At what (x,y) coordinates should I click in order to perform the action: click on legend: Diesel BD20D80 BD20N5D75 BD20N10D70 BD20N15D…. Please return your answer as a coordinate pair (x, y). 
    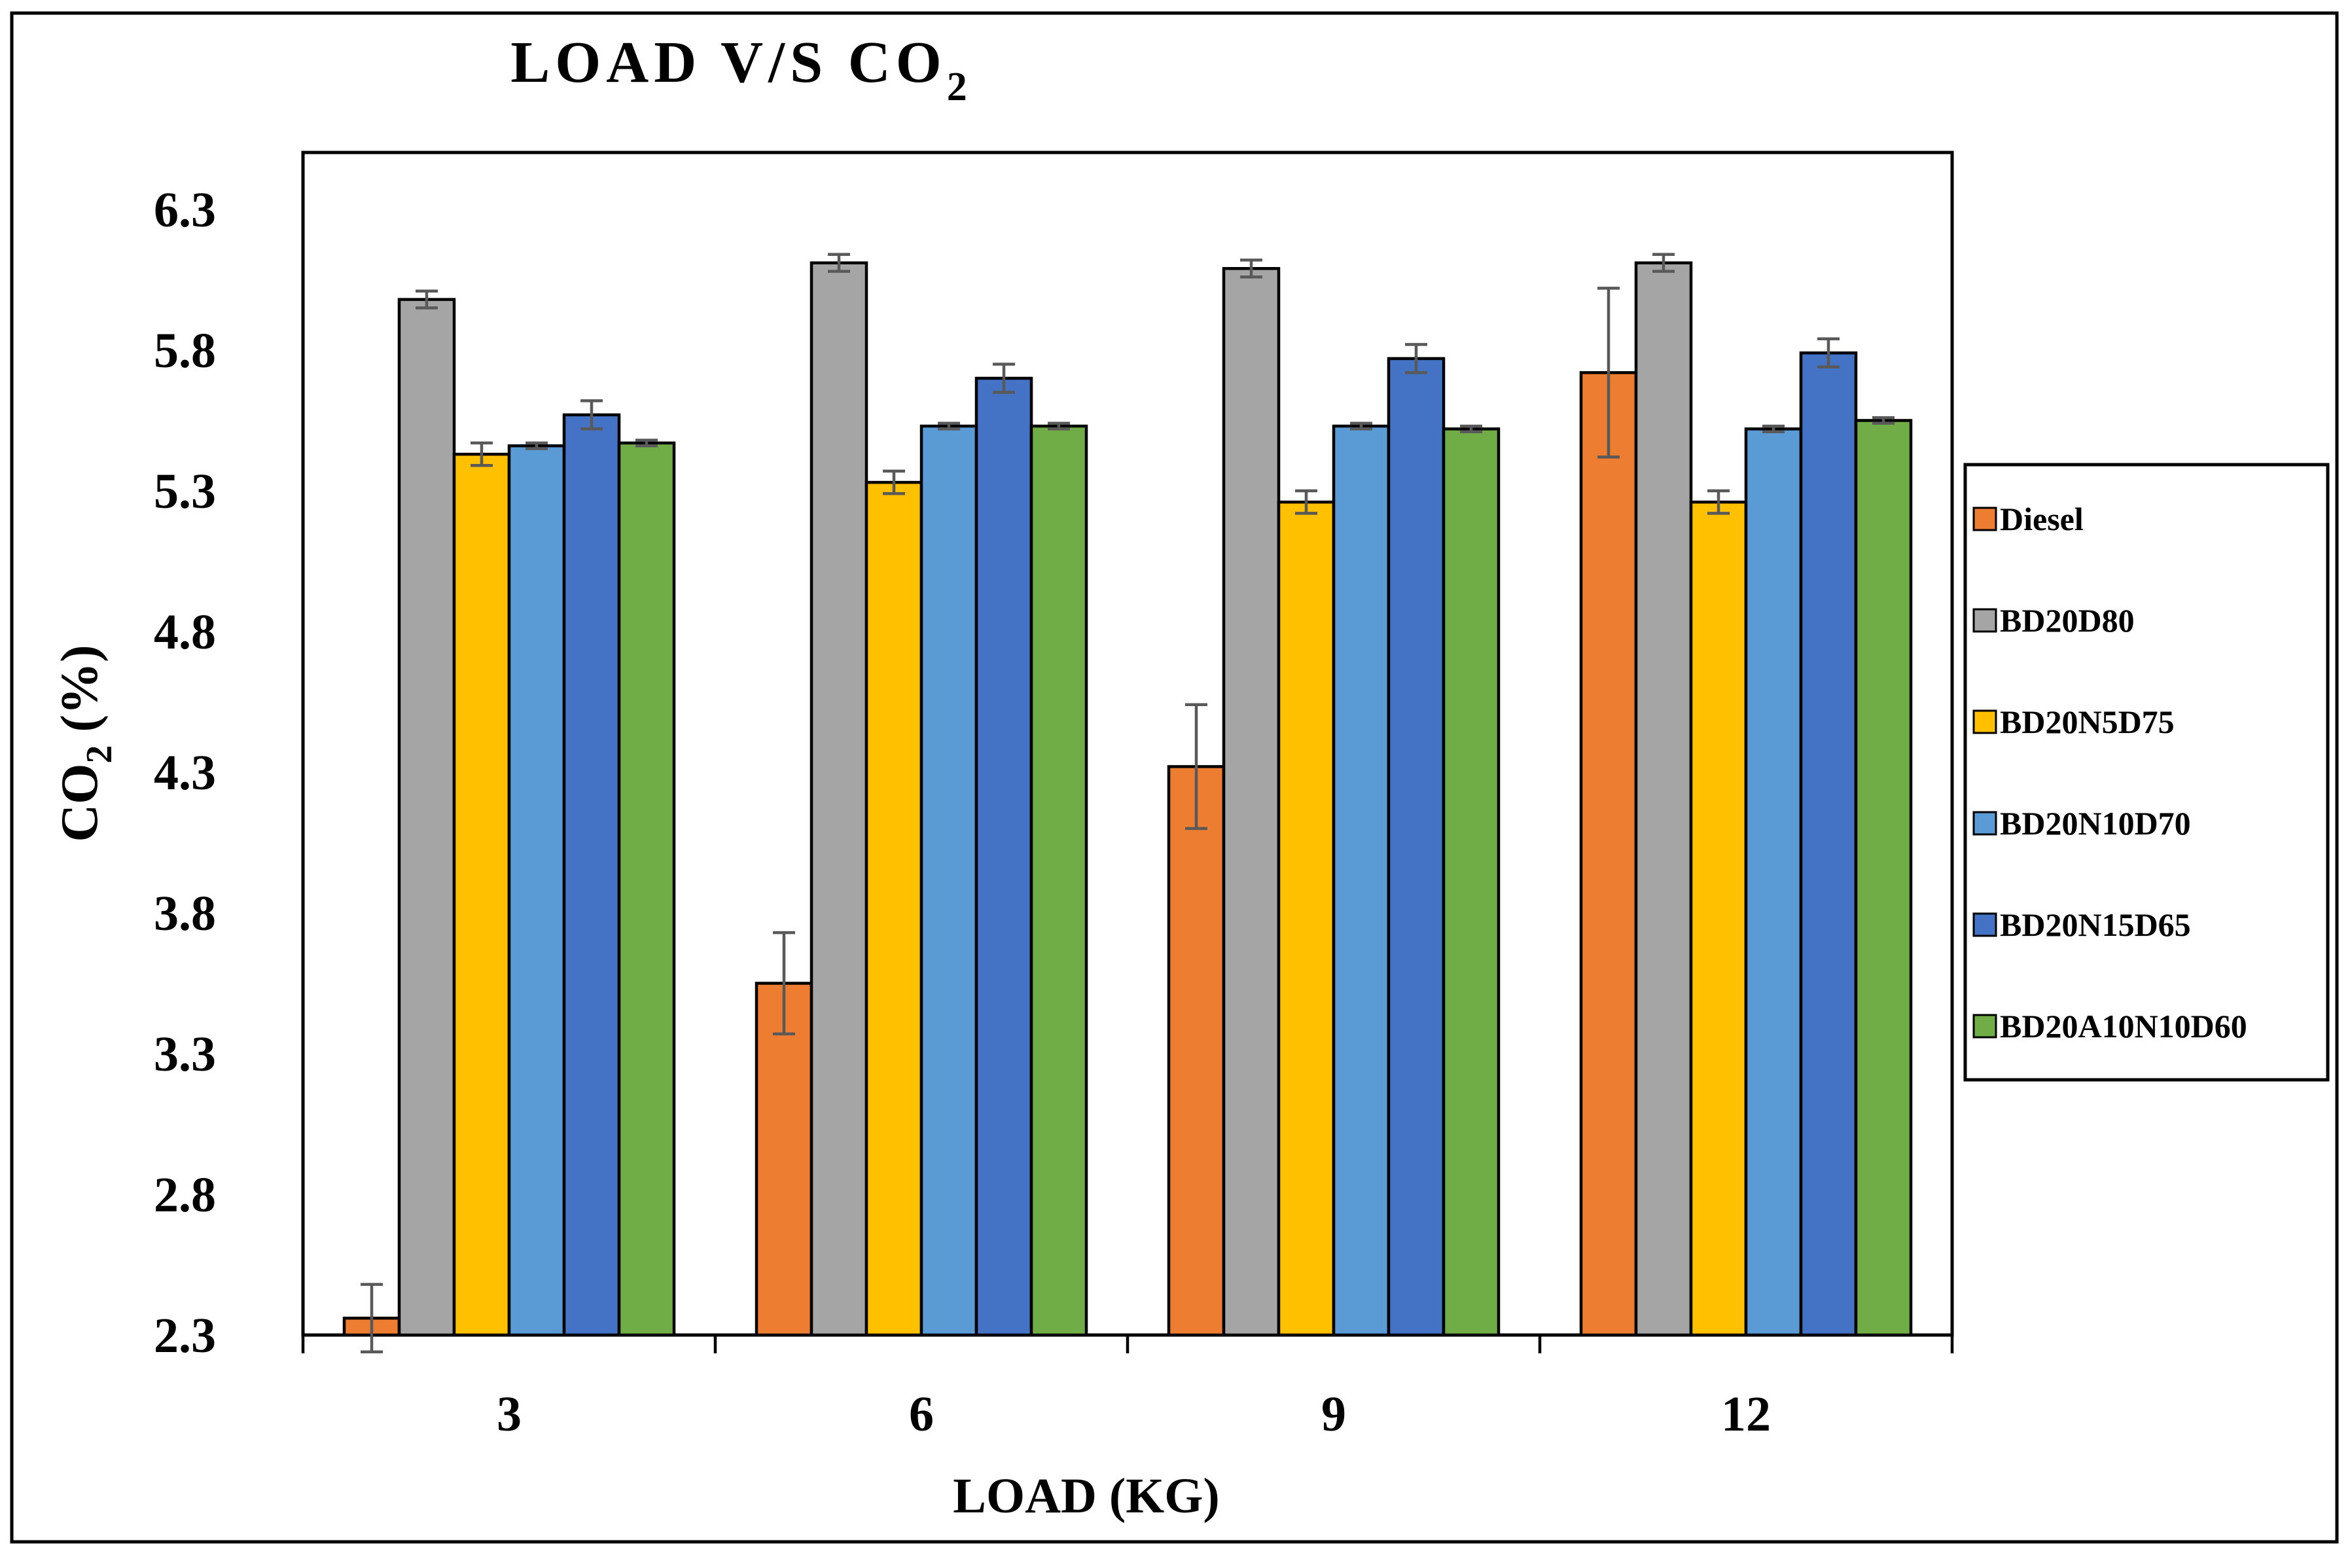
    Looking at the image, I should click on (2146, 773).